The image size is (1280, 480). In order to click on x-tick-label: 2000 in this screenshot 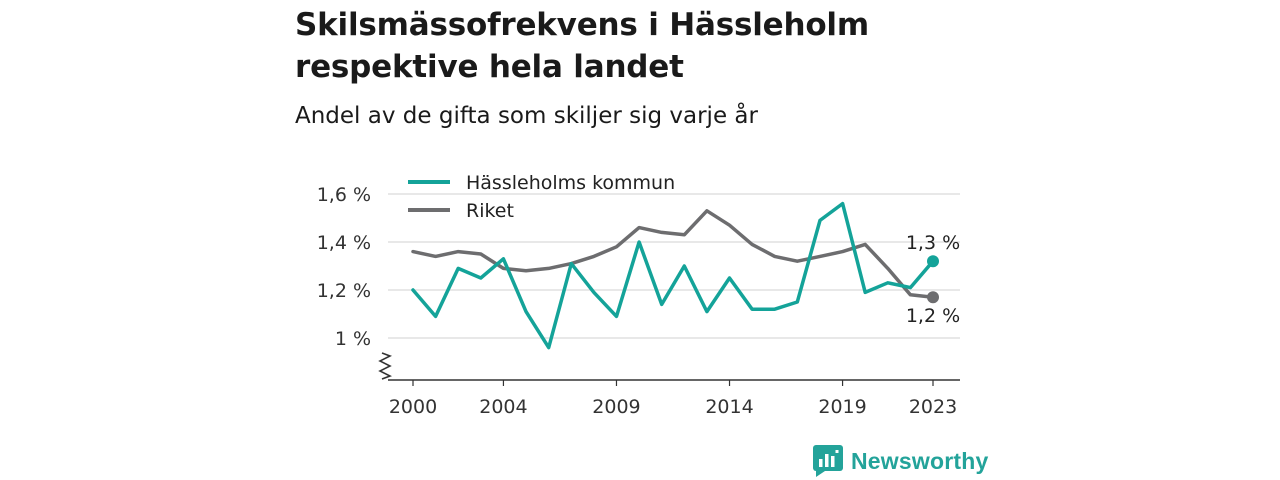, I will do `click(413, 407)`.